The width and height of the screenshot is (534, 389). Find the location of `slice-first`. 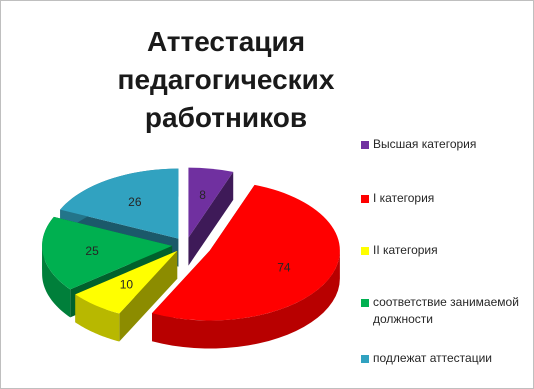

slice-first is located at coordinates (246, 266).